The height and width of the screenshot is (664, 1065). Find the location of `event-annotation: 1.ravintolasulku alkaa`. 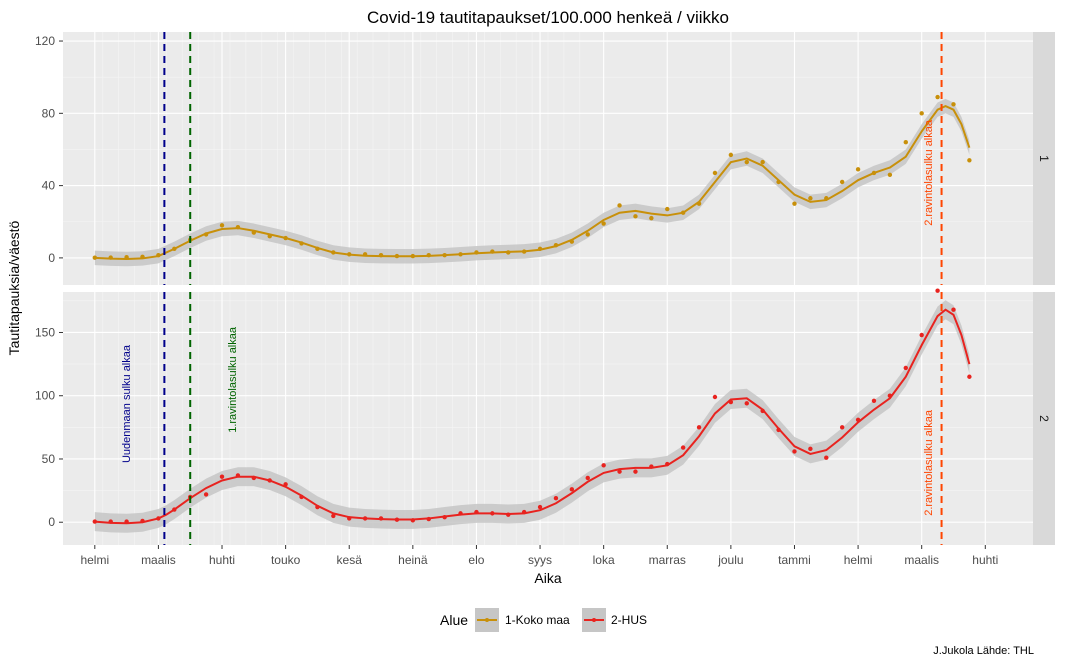

event-annotation: 1.ravintolasulku alkaa is located at coordinates (233, 379).